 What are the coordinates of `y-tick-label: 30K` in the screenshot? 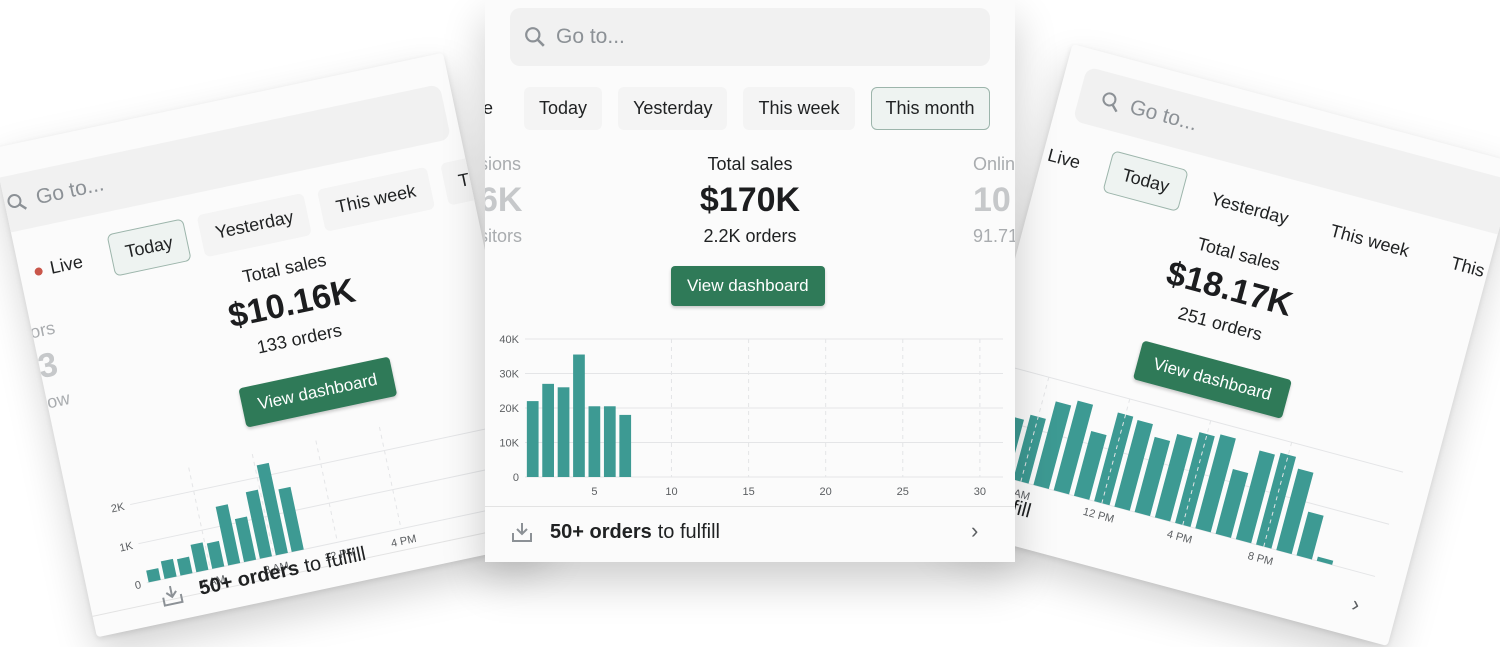 It's located at (509, 375).